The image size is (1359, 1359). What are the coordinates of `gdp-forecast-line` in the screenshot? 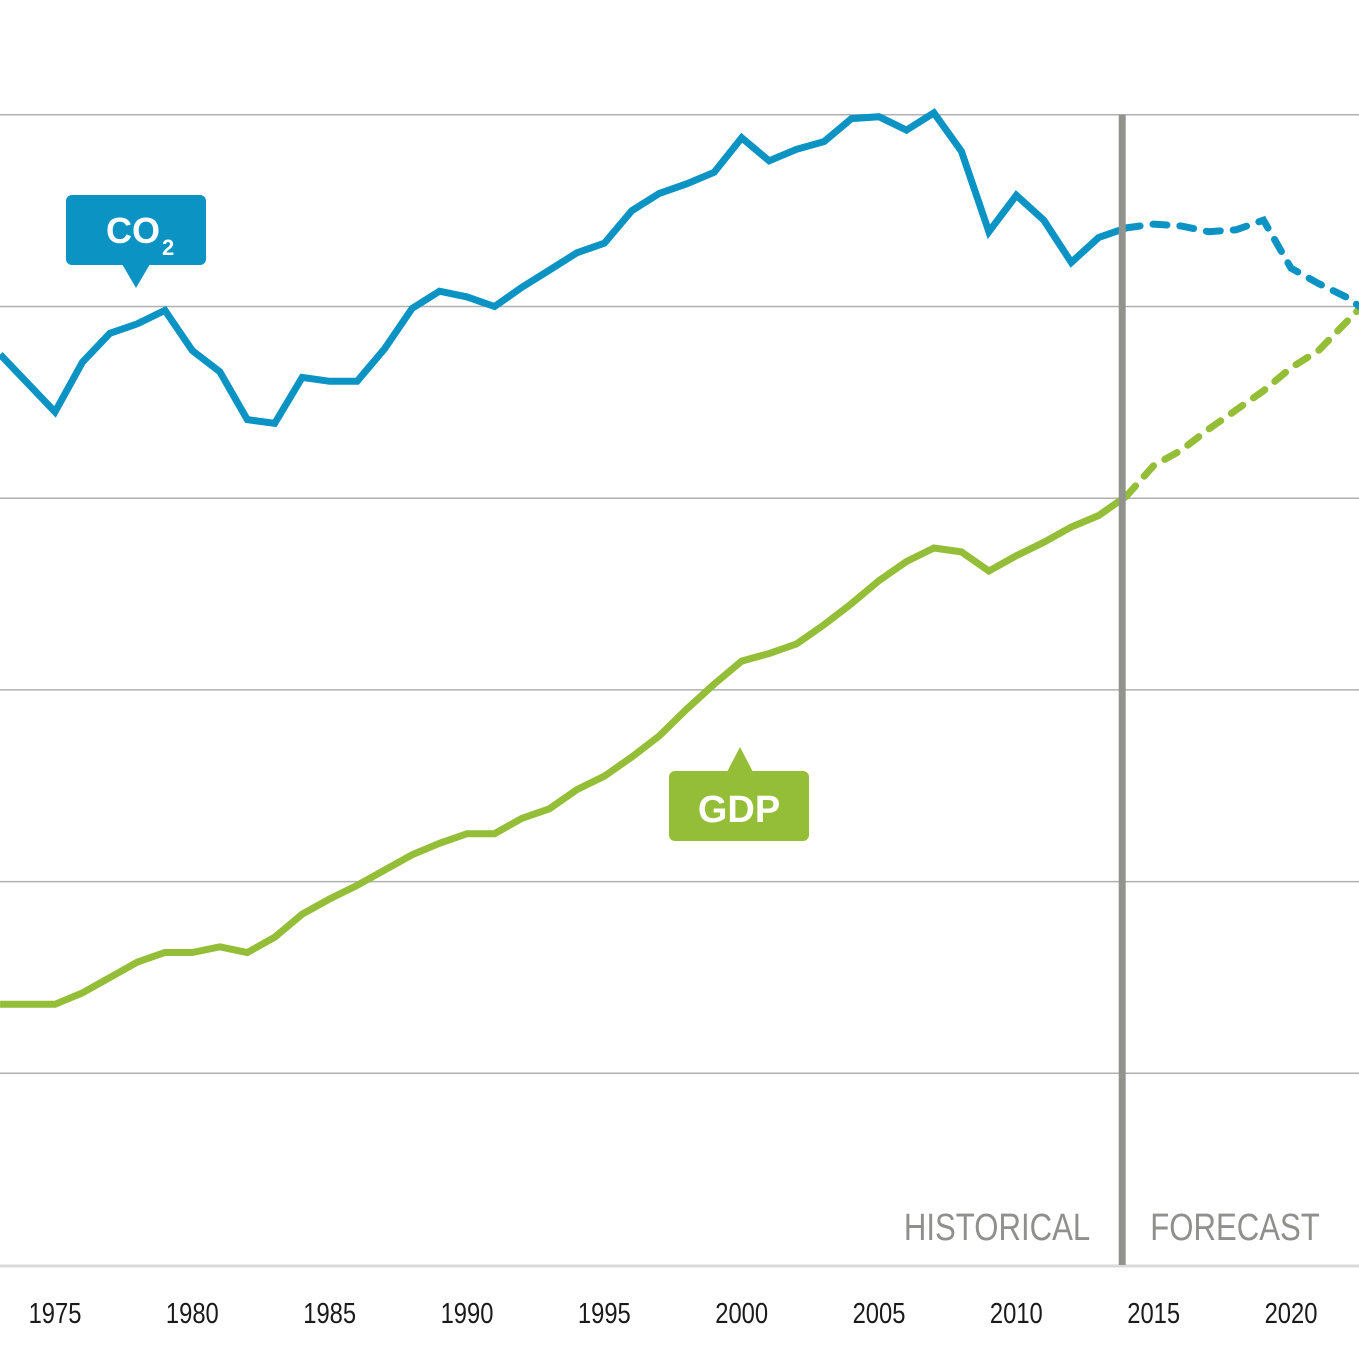 It's located at (1240, 402).